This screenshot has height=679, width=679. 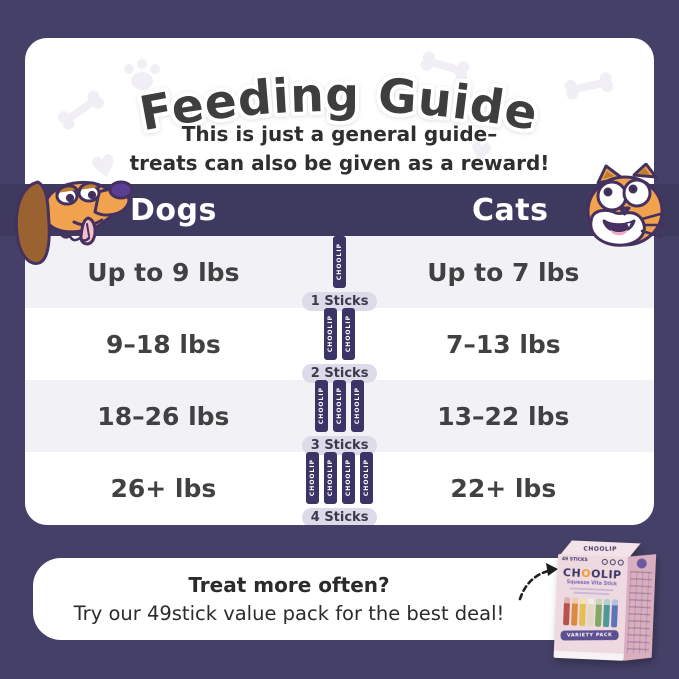 I want to click on paw-watermark-icon, so click(x=142, y=74).